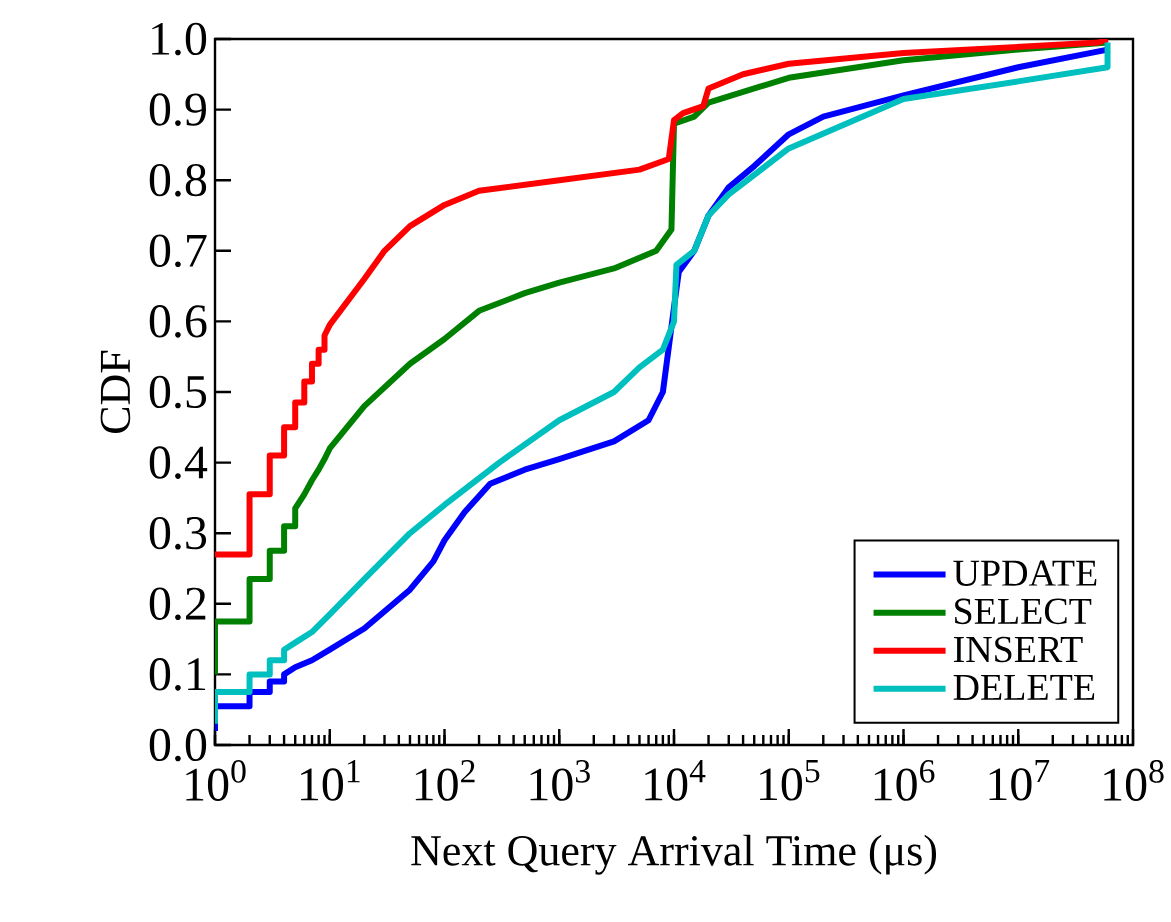  What do you see at coordinates (1025, 573) in the screenshot?
I see `legend-label: UPDATE` at bounding box center [1025, 573].